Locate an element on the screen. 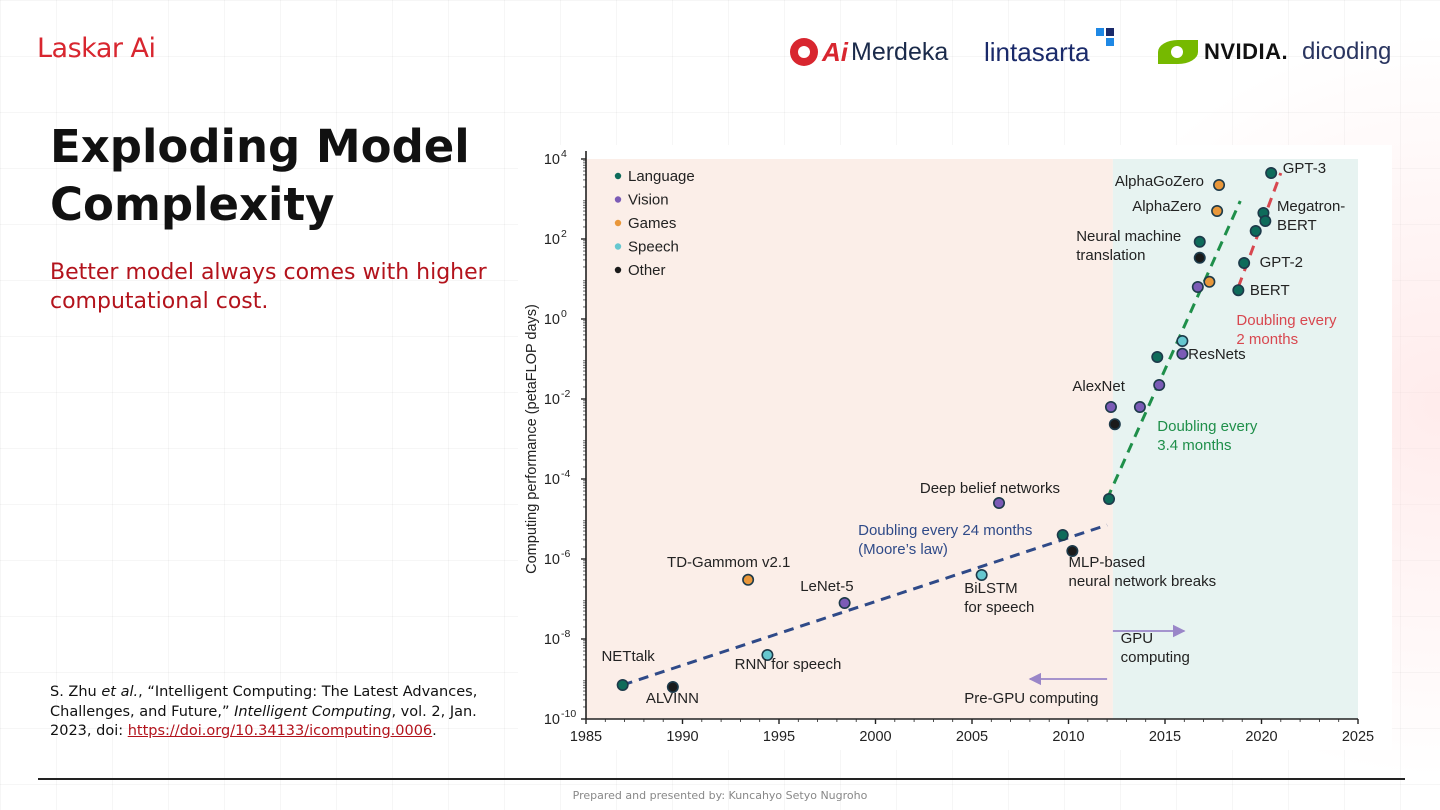  annotation-pregpu: Pre-GPU computing is located at coordinates (1031, 698).